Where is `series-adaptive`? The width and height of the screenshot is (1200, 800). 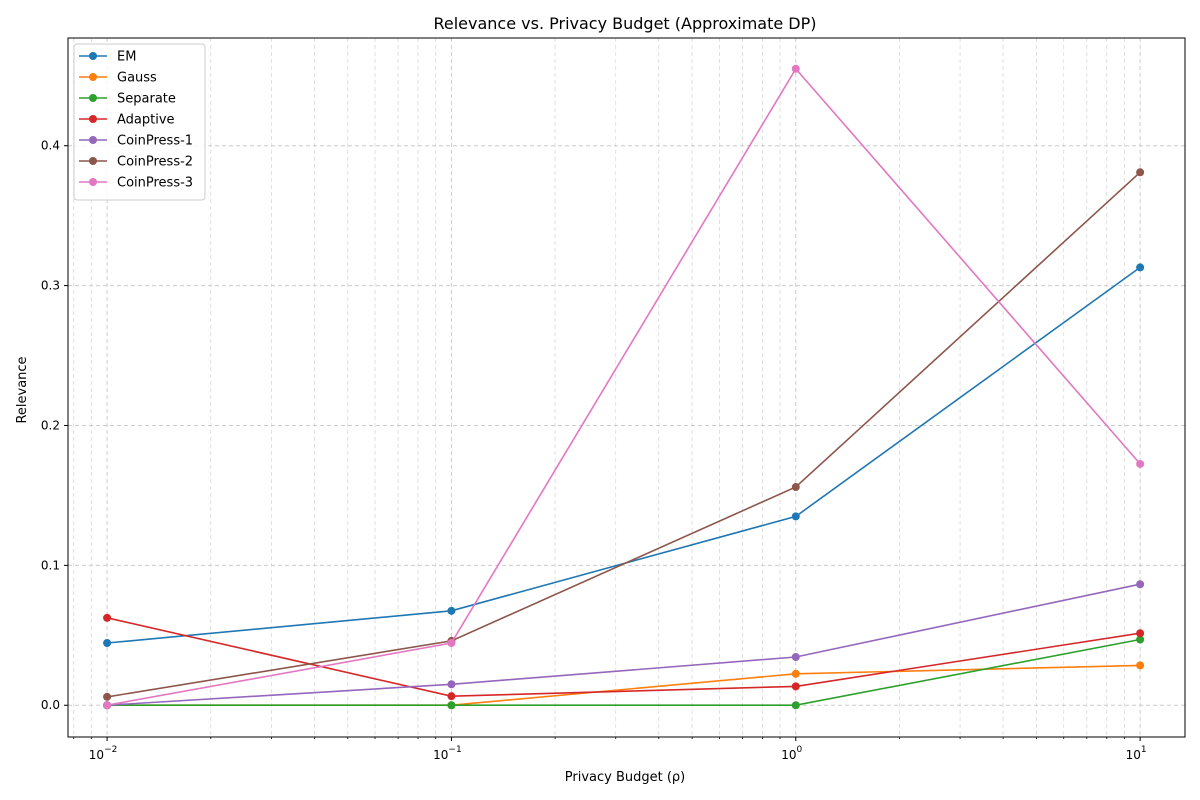
series-adaptive is located at coordinates (624, 657).